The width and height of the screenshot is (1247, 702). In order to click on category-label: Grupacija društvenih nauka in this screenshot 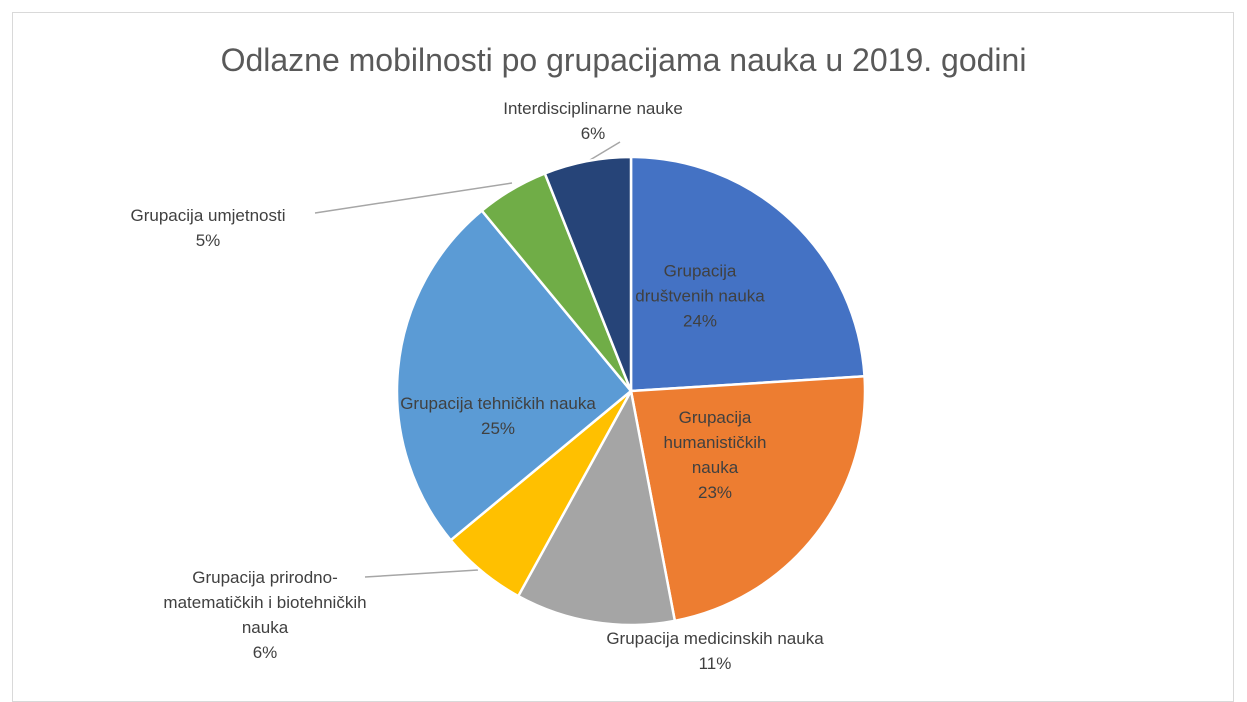, I will do `click(700, 283)`.